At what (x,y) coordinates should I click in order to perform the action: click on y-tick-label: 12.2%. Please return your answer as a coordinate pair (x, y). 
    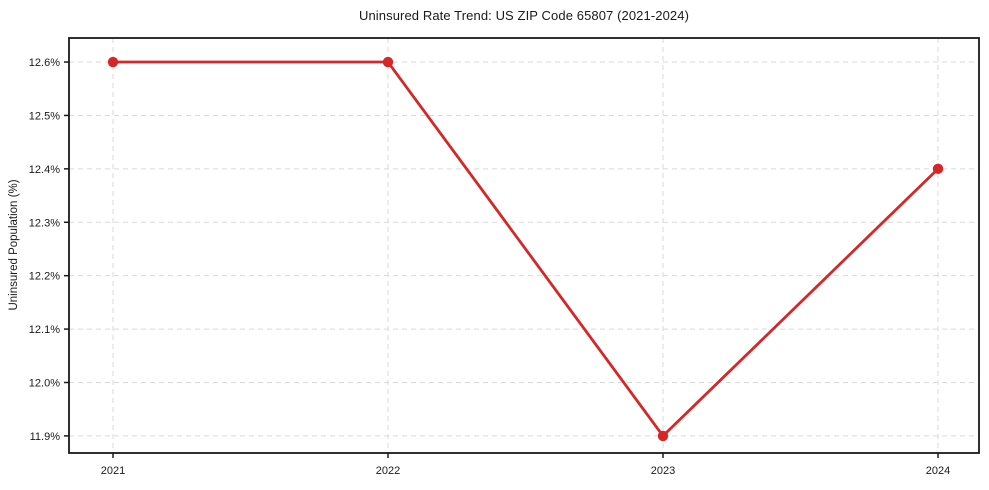
    Looking at the image, I should click on (44, 277).